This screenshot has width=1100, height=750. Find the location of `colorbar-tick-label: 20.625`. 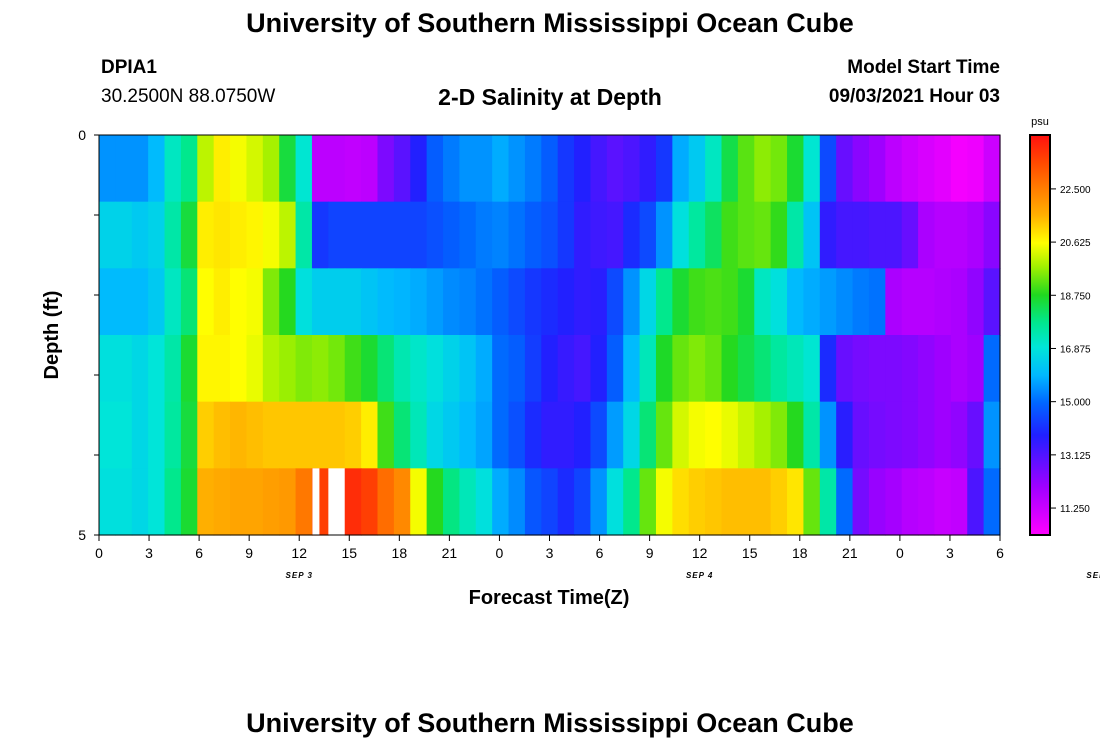

colorbar-tick-label: 20.625 is located at coordinates (1075, 243).